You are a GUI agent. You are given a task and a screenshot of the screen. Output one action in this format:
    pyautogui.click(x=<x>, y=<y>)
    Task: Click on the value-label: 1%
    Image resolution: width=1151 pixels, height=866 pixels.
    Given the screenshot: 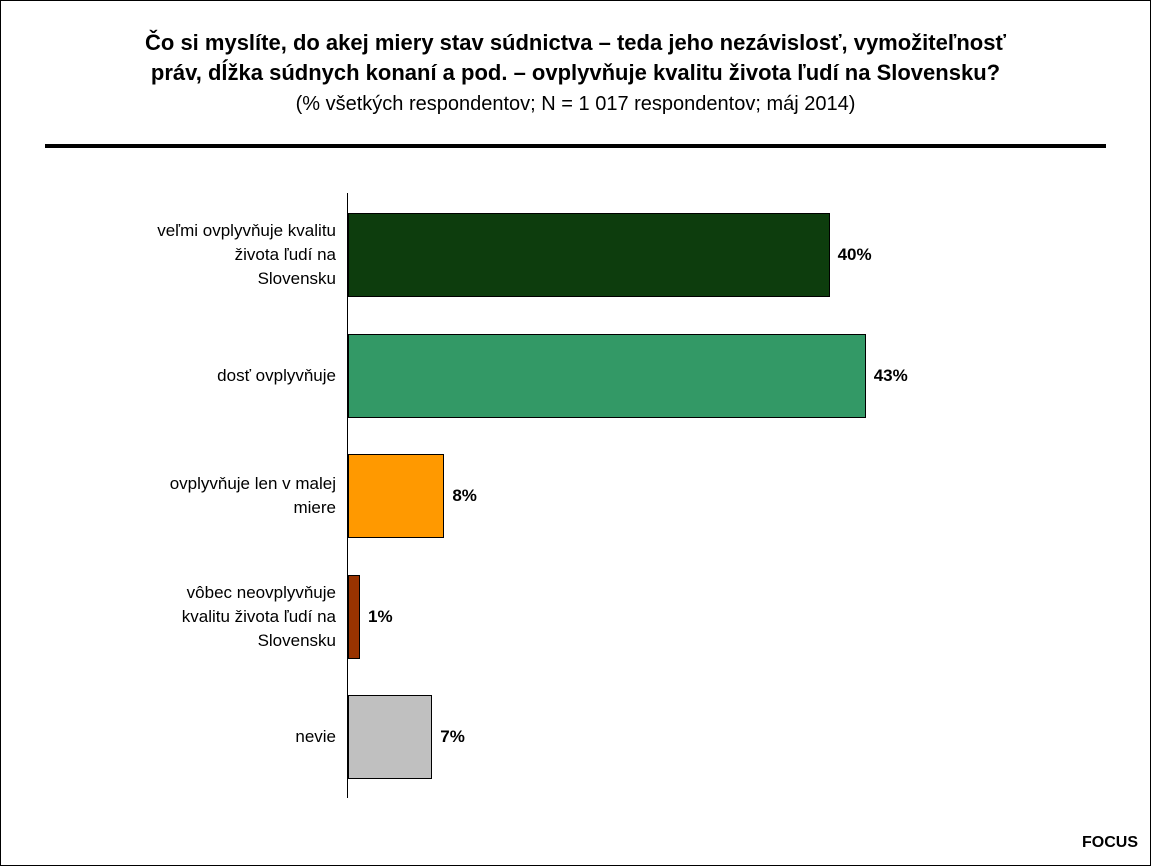 What is the action you would take?
    pyautogui.click(x=380, y=616)
    